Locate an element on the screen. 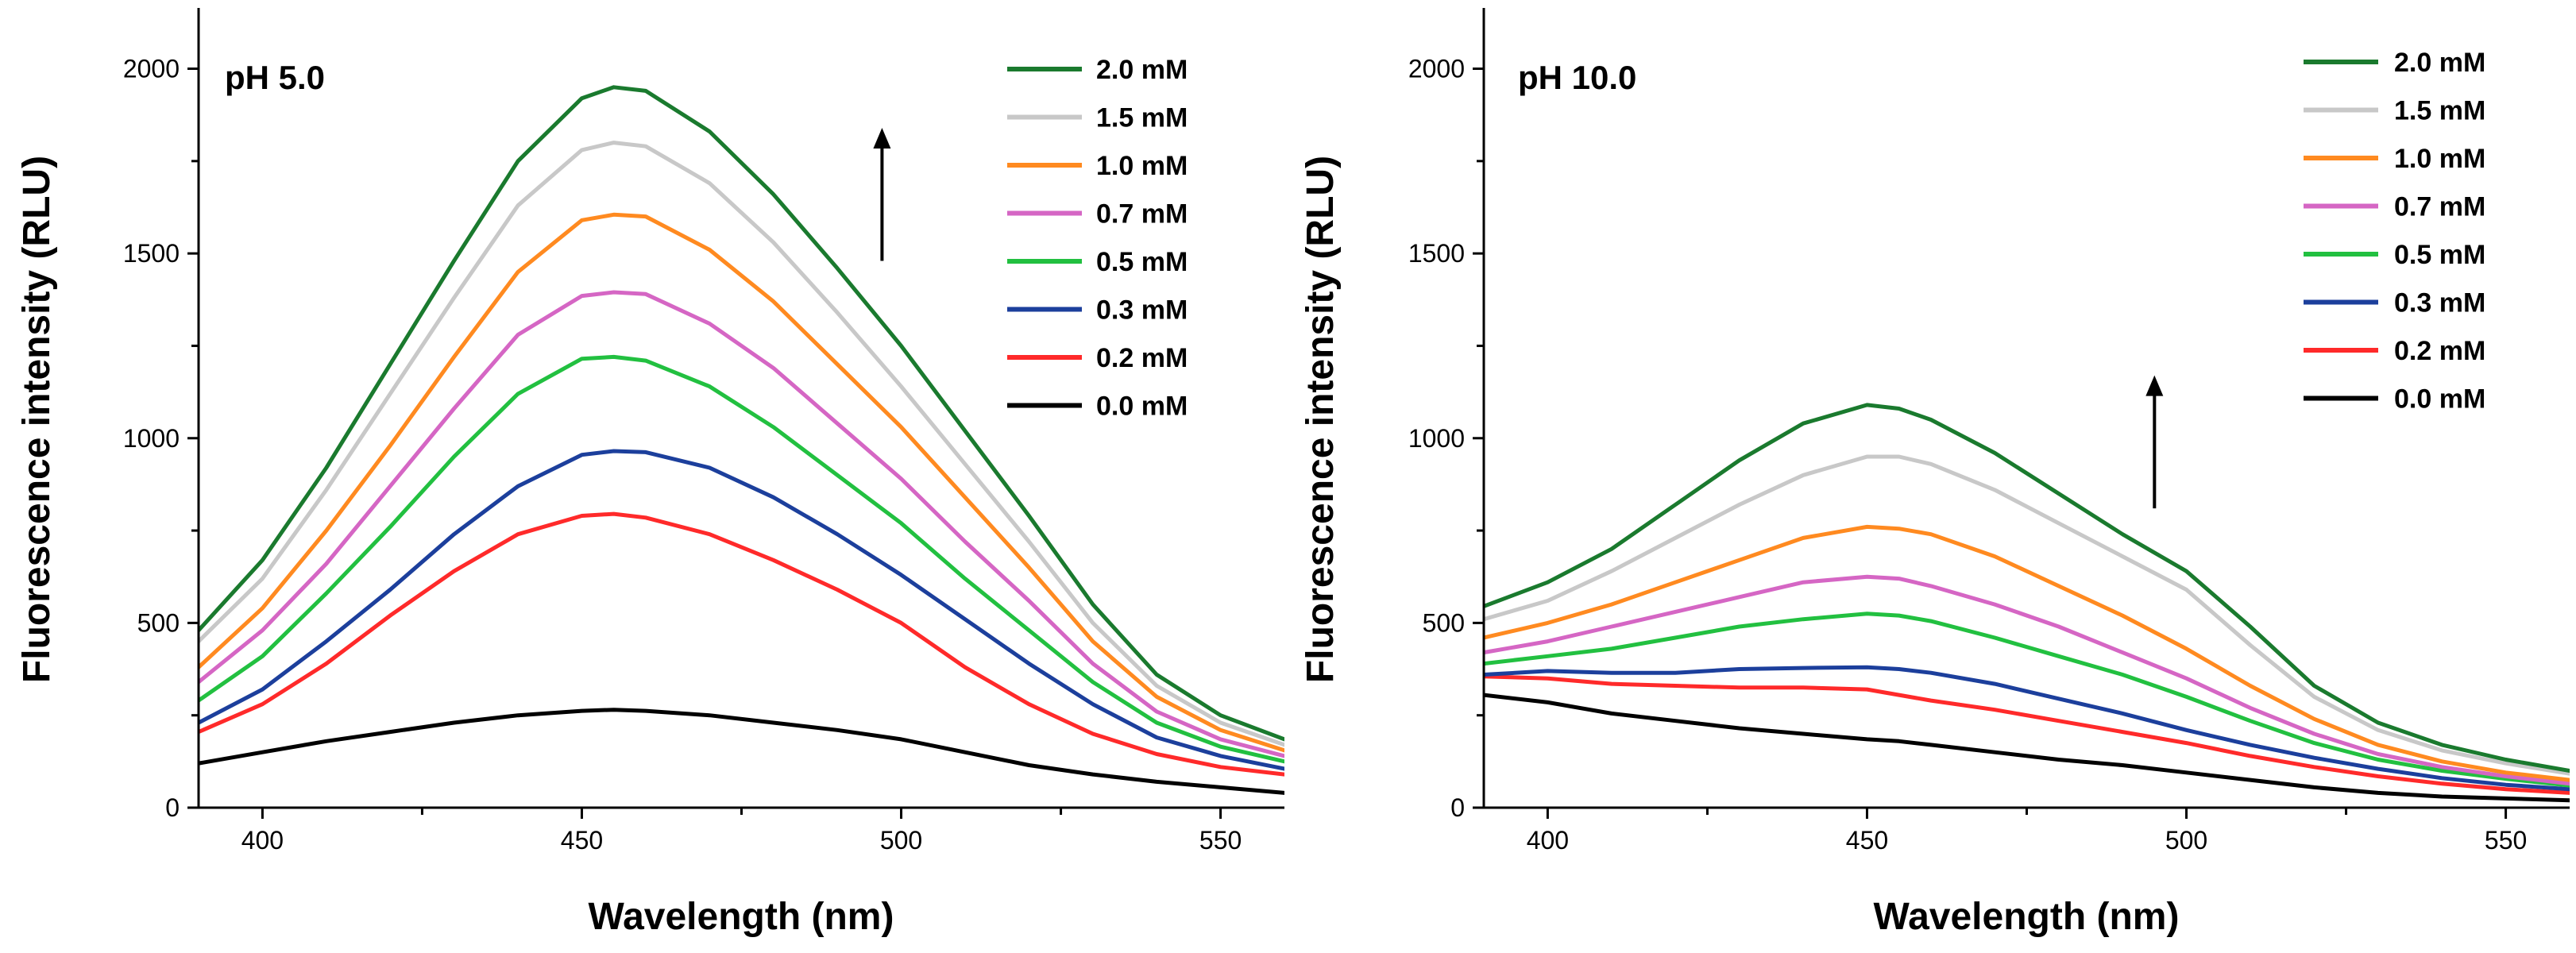 The width and height of the screenshot is (2576, 953). series-line-1-0-mM is located at coordinates (2027, 653).